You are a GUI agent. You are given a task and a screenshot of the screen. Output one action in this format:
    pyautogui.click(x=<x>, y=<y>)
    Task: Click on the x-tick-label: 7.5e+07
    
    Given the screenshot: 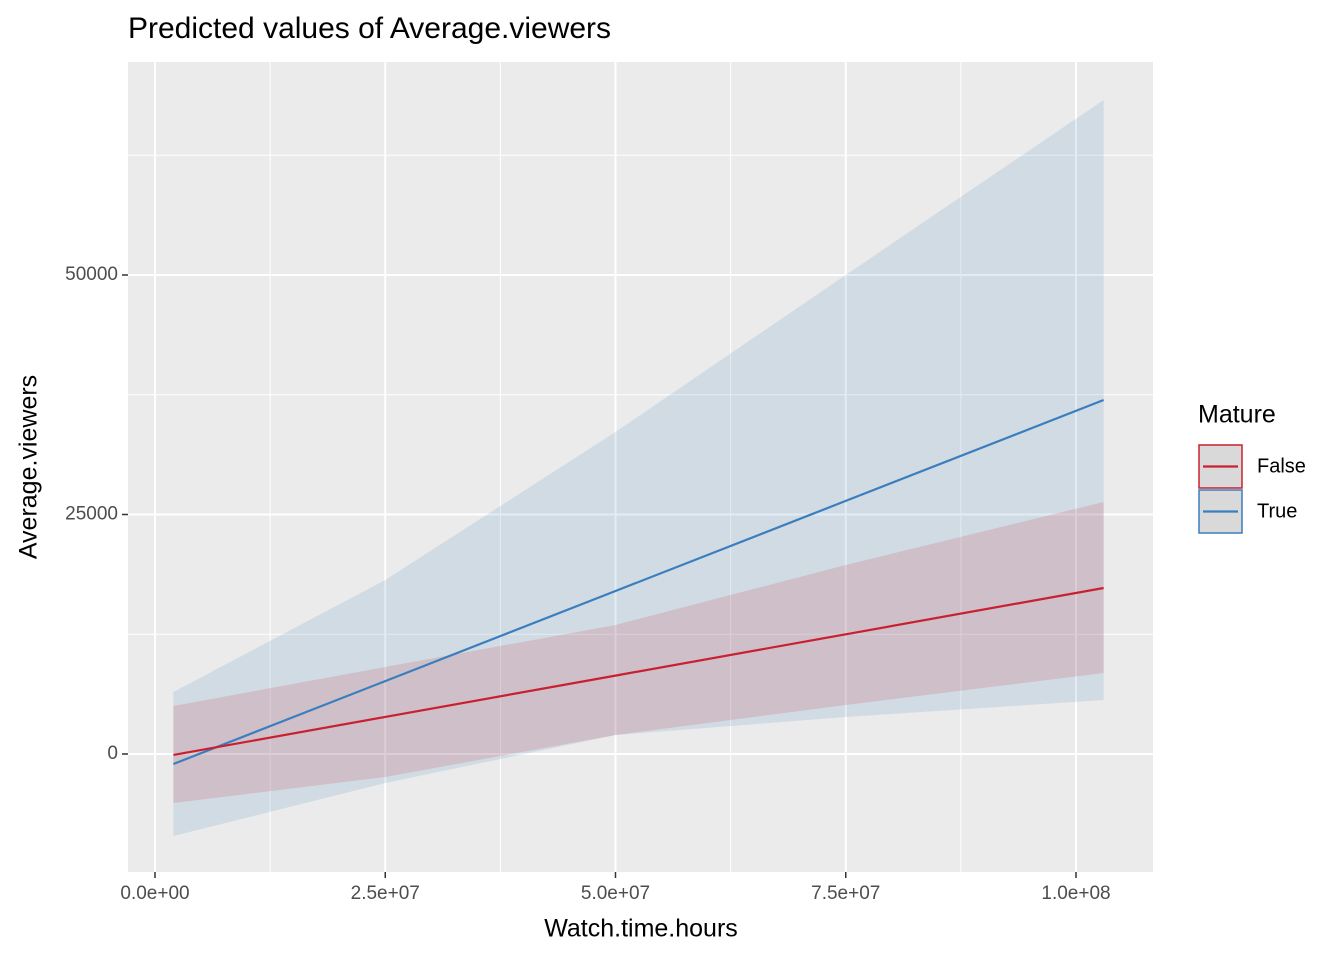 What is the action you would take?
    pyautogui.click(x=845, y=893)
    